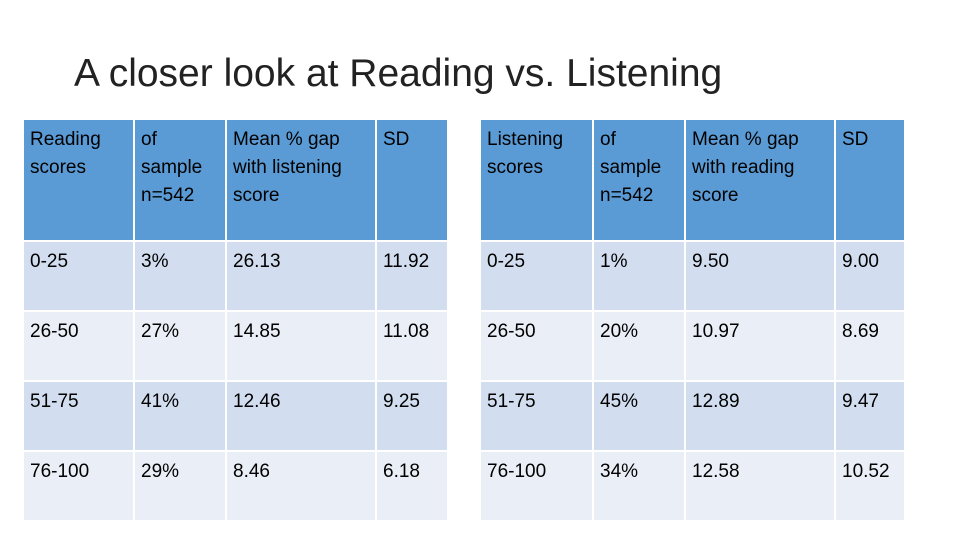 Image resolution: width=960 pixels, height=540 pixels. I want to click on slide-title: A closer look at Reading vs. Listening, so click(398, 73).